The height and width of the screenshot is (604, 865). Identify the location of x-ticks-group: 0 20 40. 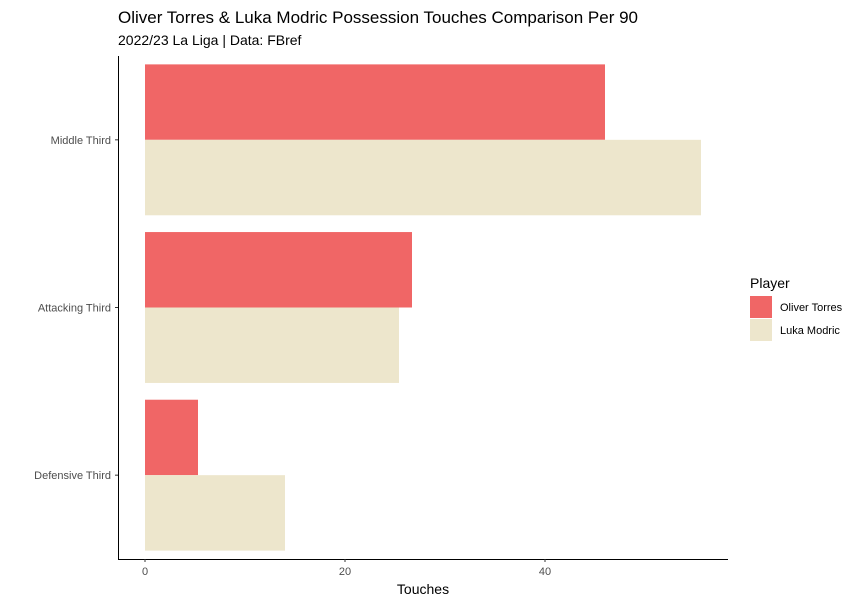
(346, 568).